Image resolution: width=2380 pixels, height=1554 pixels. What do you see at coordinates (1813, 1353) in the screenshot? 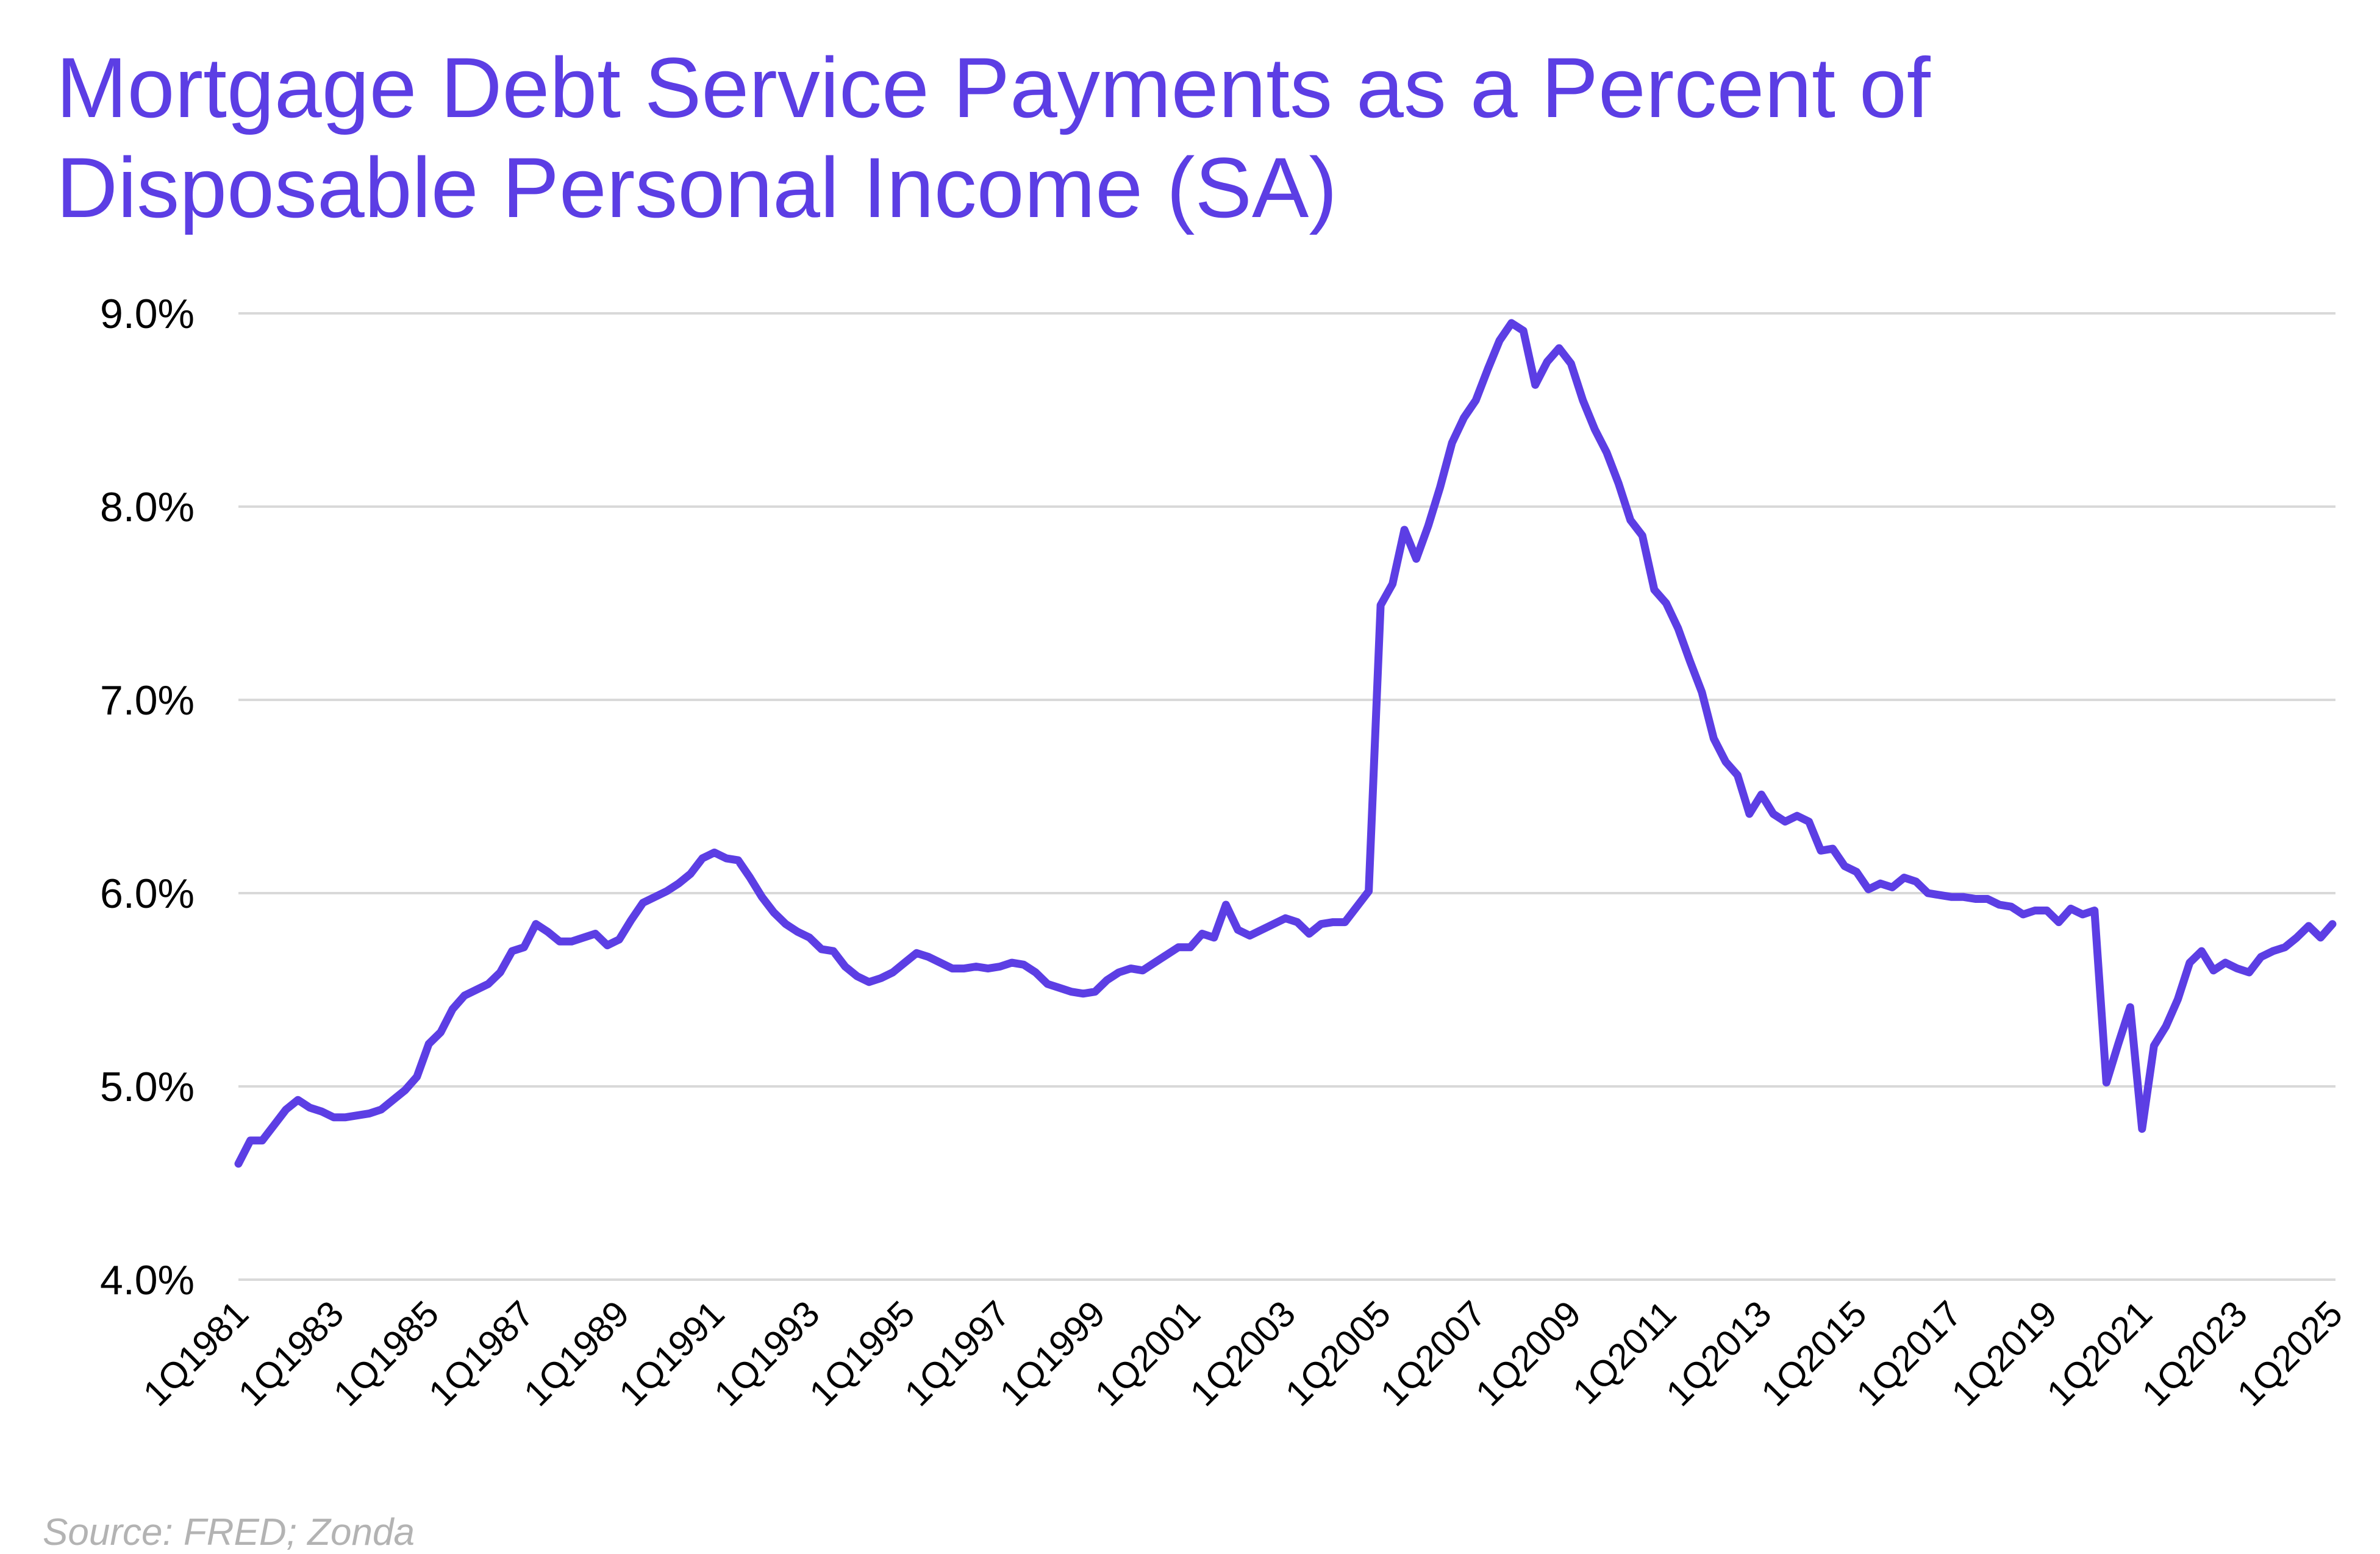
I see `x-tick-label: 1Q2015` at bounding box center [1813, 1353].